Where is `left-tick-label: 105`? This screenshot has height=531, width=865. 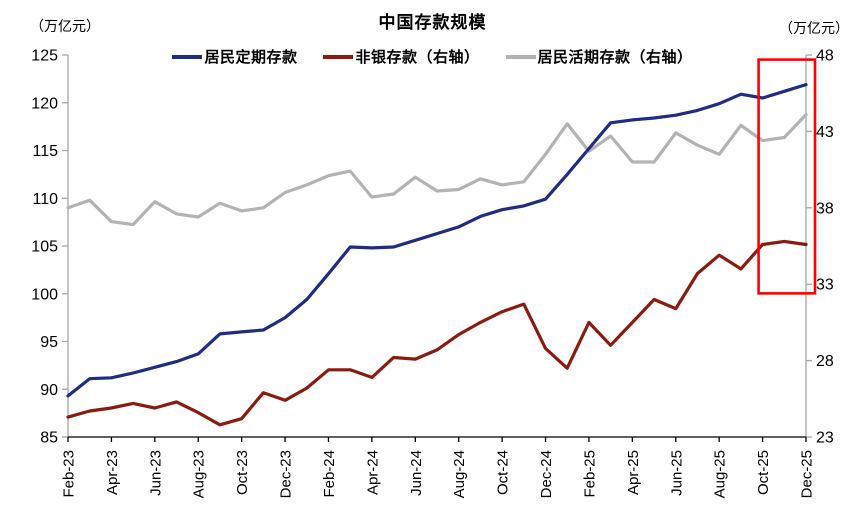
left-tick-label: 105 is located at coordinates (44, 247).